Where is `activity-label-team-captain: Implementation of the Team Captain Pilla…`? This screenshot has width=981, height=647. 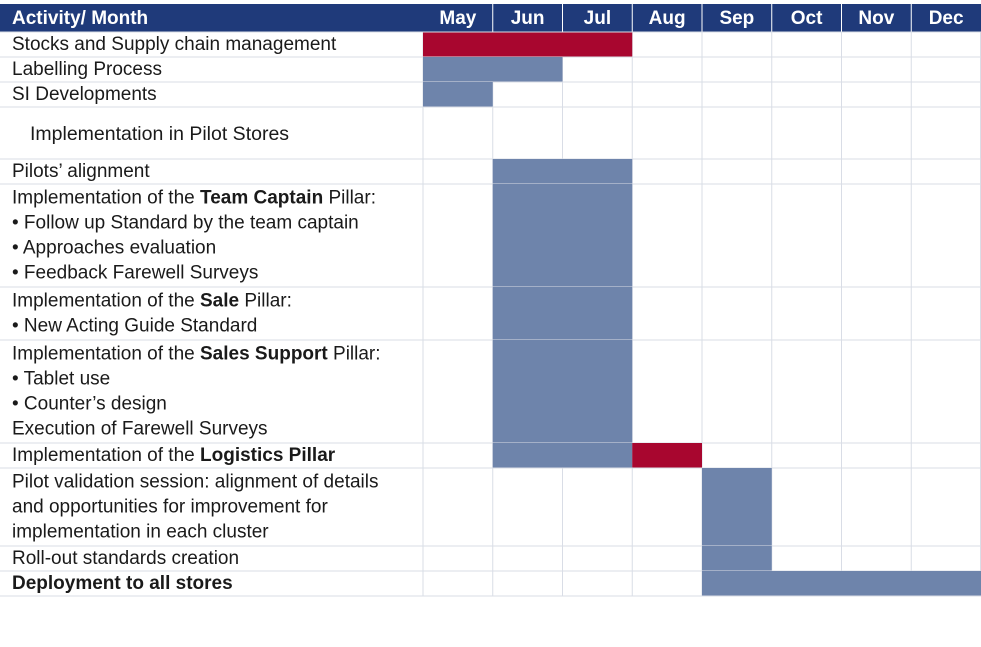 activity-label-team-captain: Implementation of the Team Captain Pilla… is located at coordinates (194, 198).